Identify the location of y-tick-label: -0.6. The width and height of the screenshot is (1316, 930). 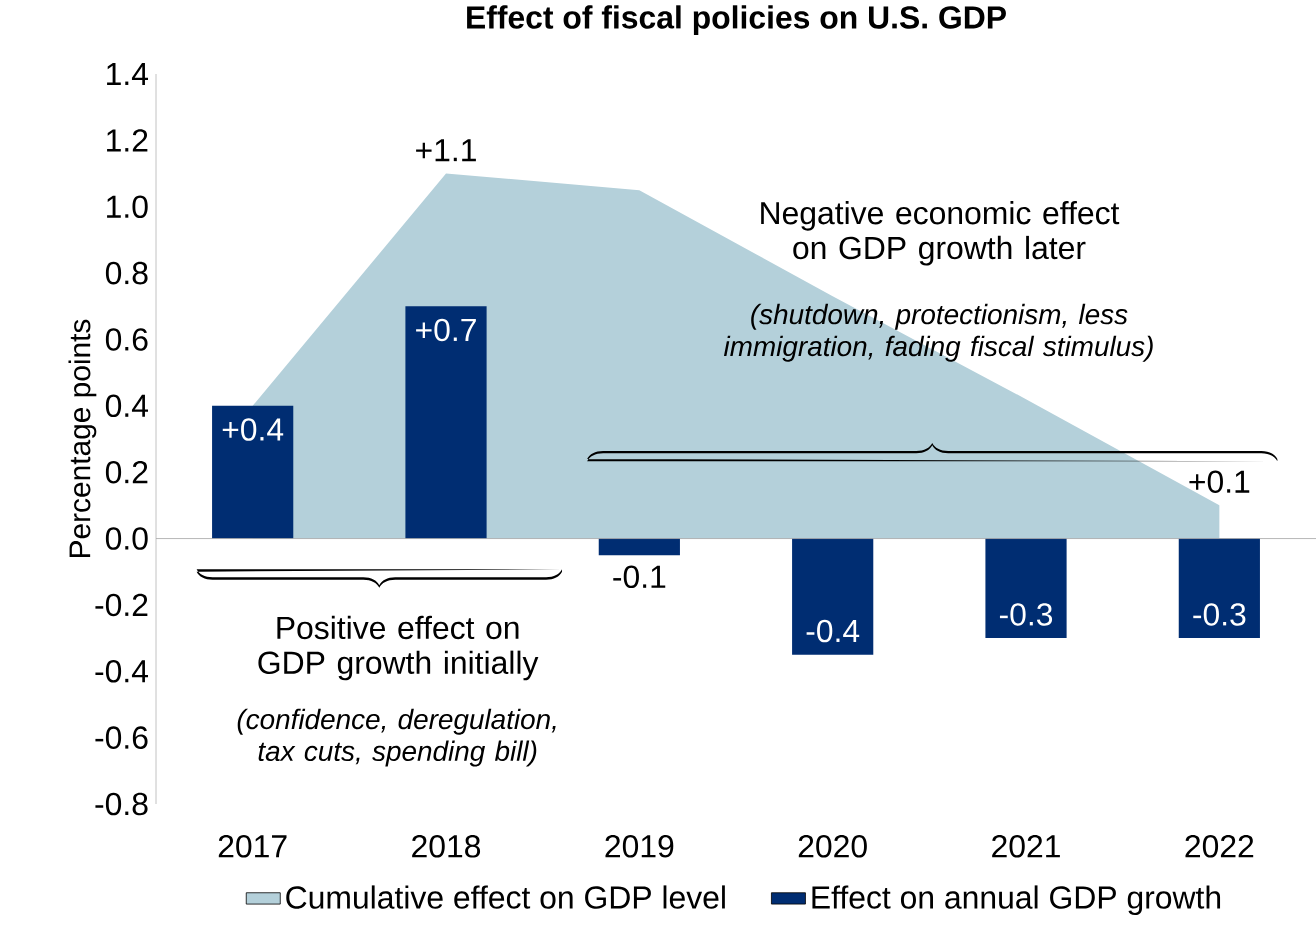
(121, 737).